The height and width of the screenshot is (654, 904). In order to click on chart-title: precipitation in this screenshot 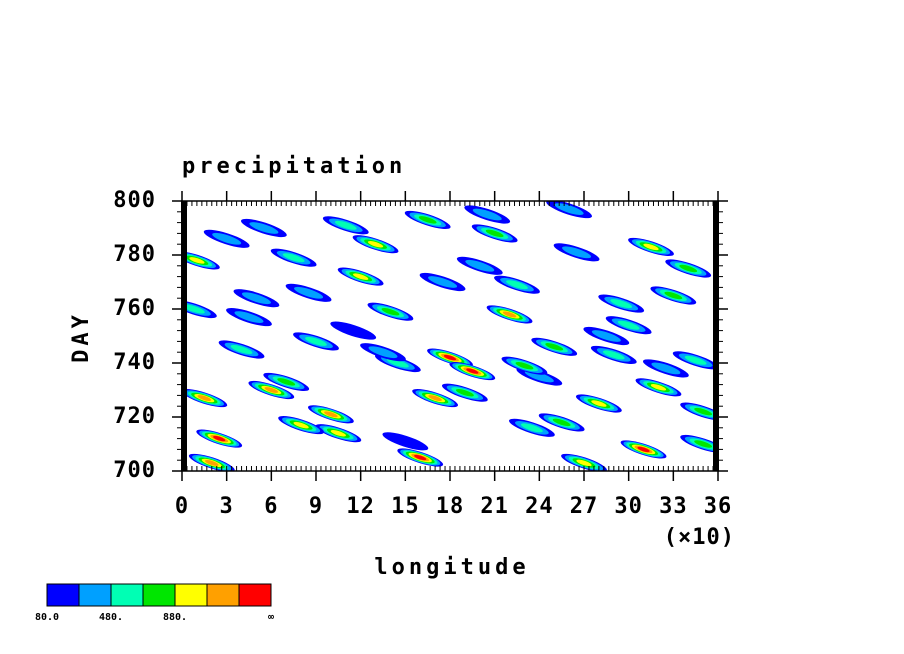, I will do `click(294, 166)`.